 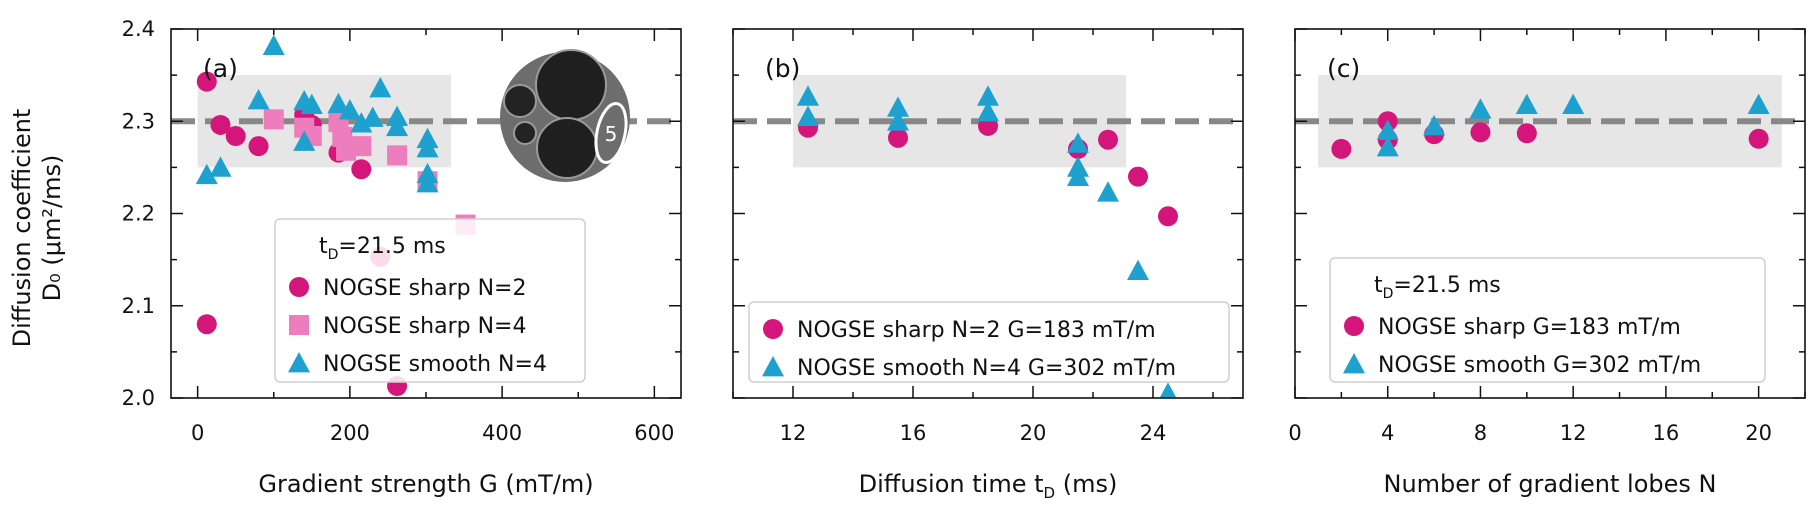 What do you see at coordinates (986, 368) in the screenshot?
I see `legend-entry: NOGSE smooth N=4 G=302 mT/m` at bounding box center [986, 368].